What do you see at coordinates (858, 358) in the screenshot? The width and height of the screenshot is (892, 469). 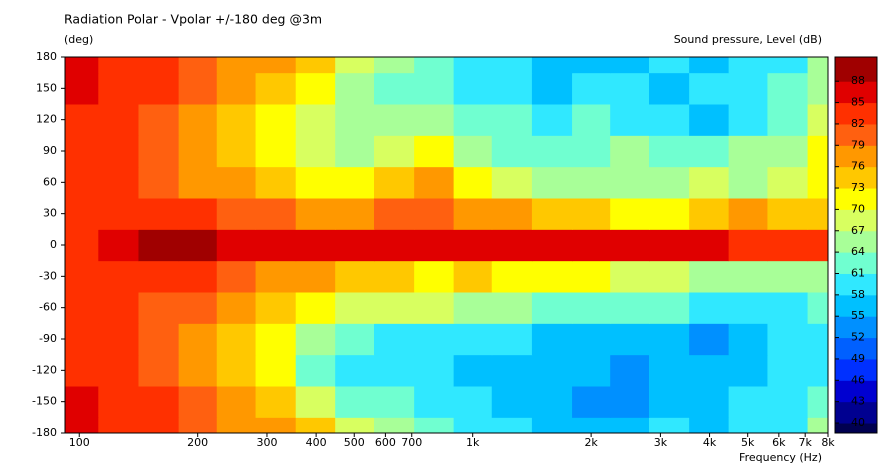 I see `colorbar-tick-label: 49` at bounding box center [858, 358].